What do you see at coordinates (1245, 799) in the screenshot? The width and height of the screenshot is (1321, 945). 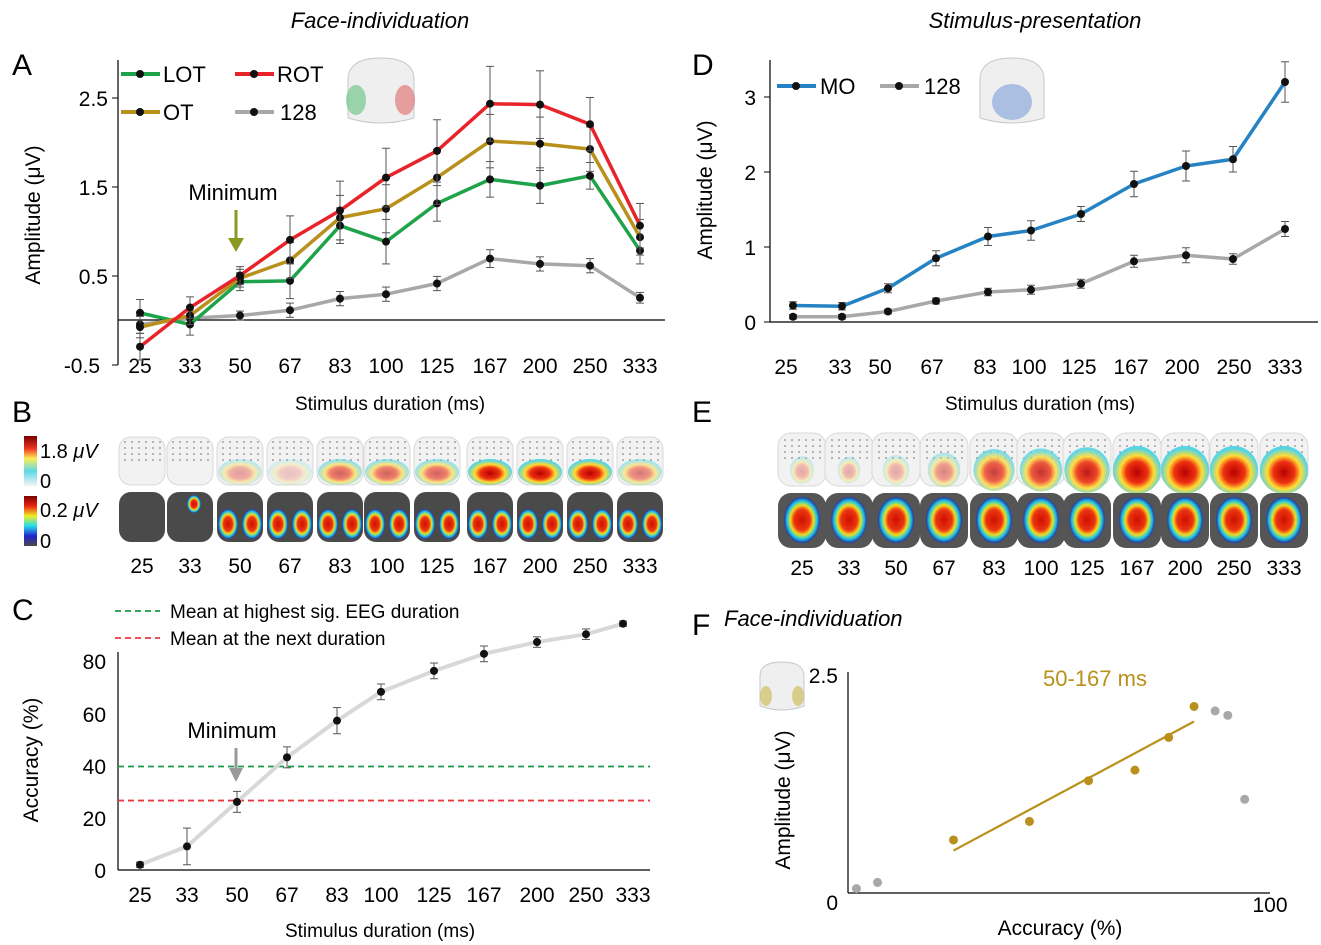 I see `panel-f-point-out-of-range` at bounding box center [1245, 799].